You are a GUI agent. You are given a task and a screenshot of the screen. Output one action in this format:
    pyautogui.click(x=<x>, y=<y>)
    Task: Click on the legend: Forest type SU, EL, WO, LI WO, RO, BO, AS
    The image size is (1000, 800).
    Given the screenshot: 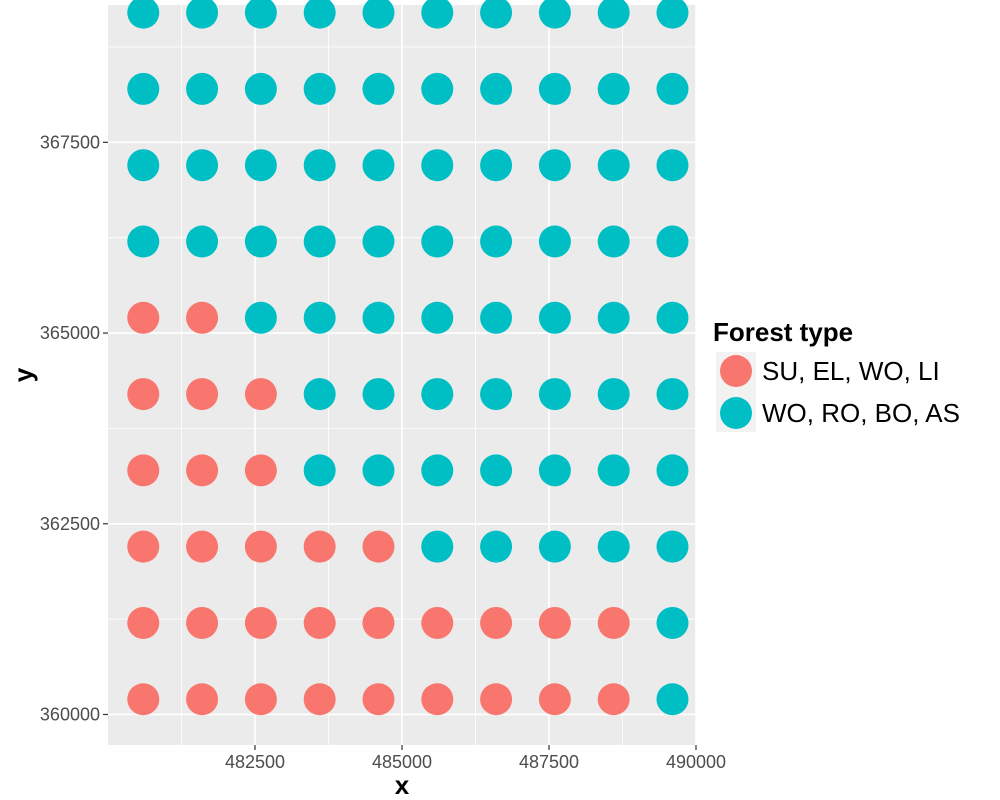 What is the action you would take?
    pyautogui.click(x=836, y=374)
    